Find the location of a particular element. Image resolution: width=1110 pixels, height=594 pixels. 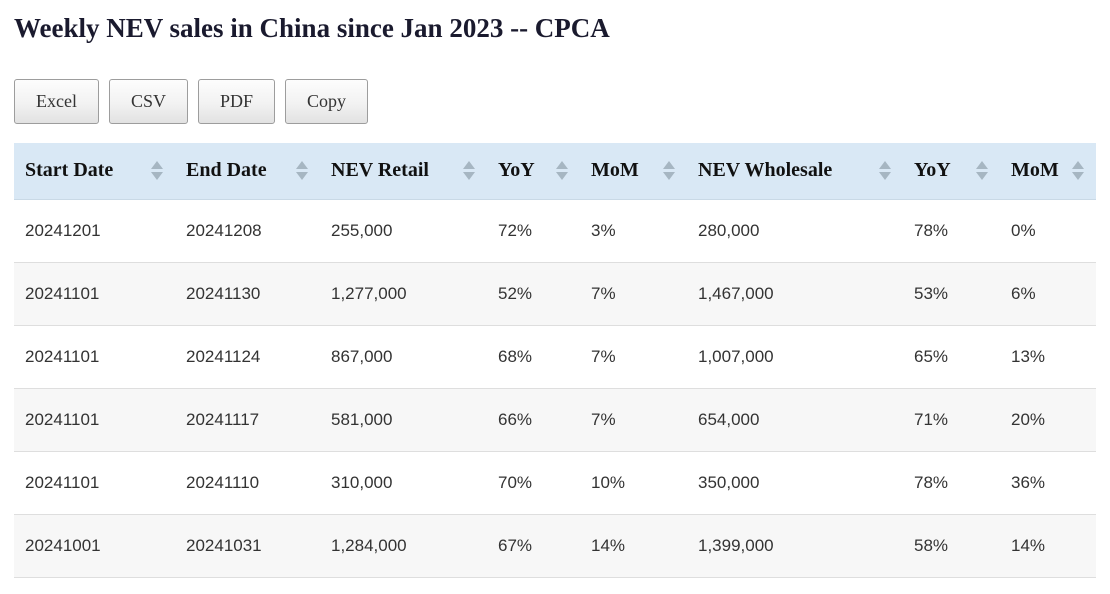

table-cell: 20241117 is located at coordinates (247, 420).